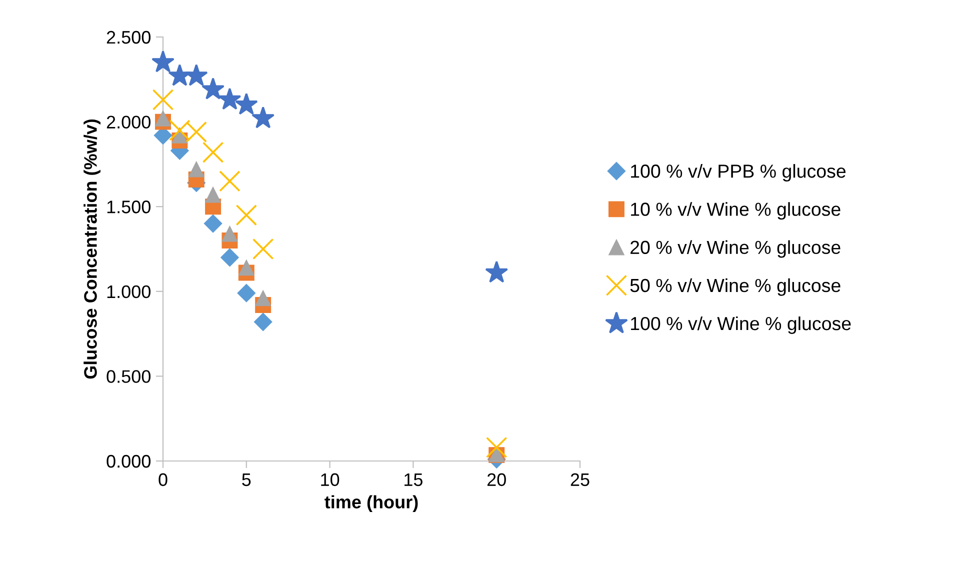  I want to click on x-tick-label: 5, so click(246, 479).